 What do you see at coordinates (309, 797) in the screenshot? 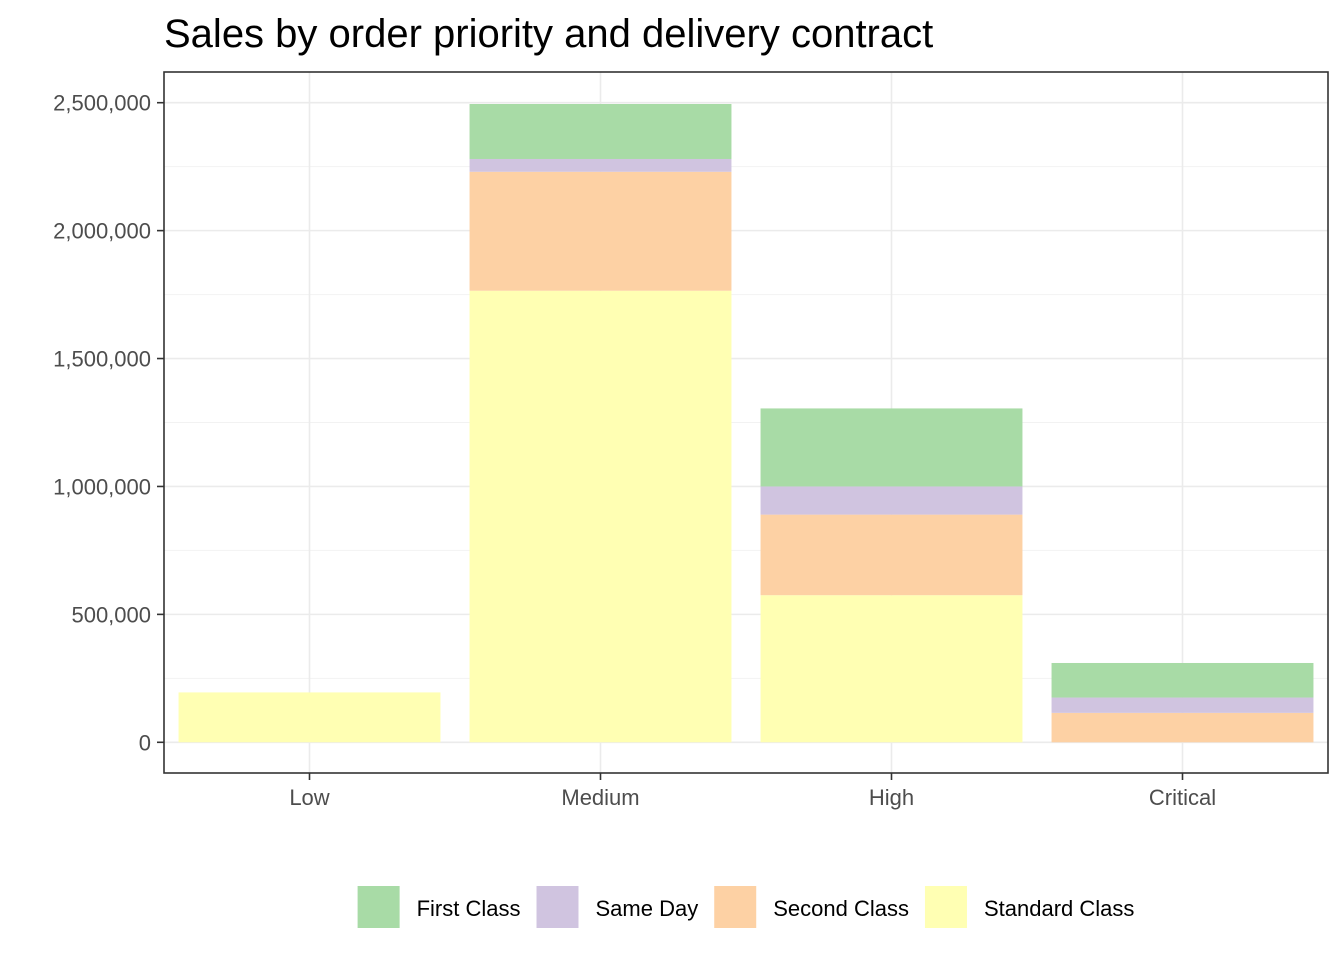
I see `x-tick-label: Low` at bounding box center [309, 797].